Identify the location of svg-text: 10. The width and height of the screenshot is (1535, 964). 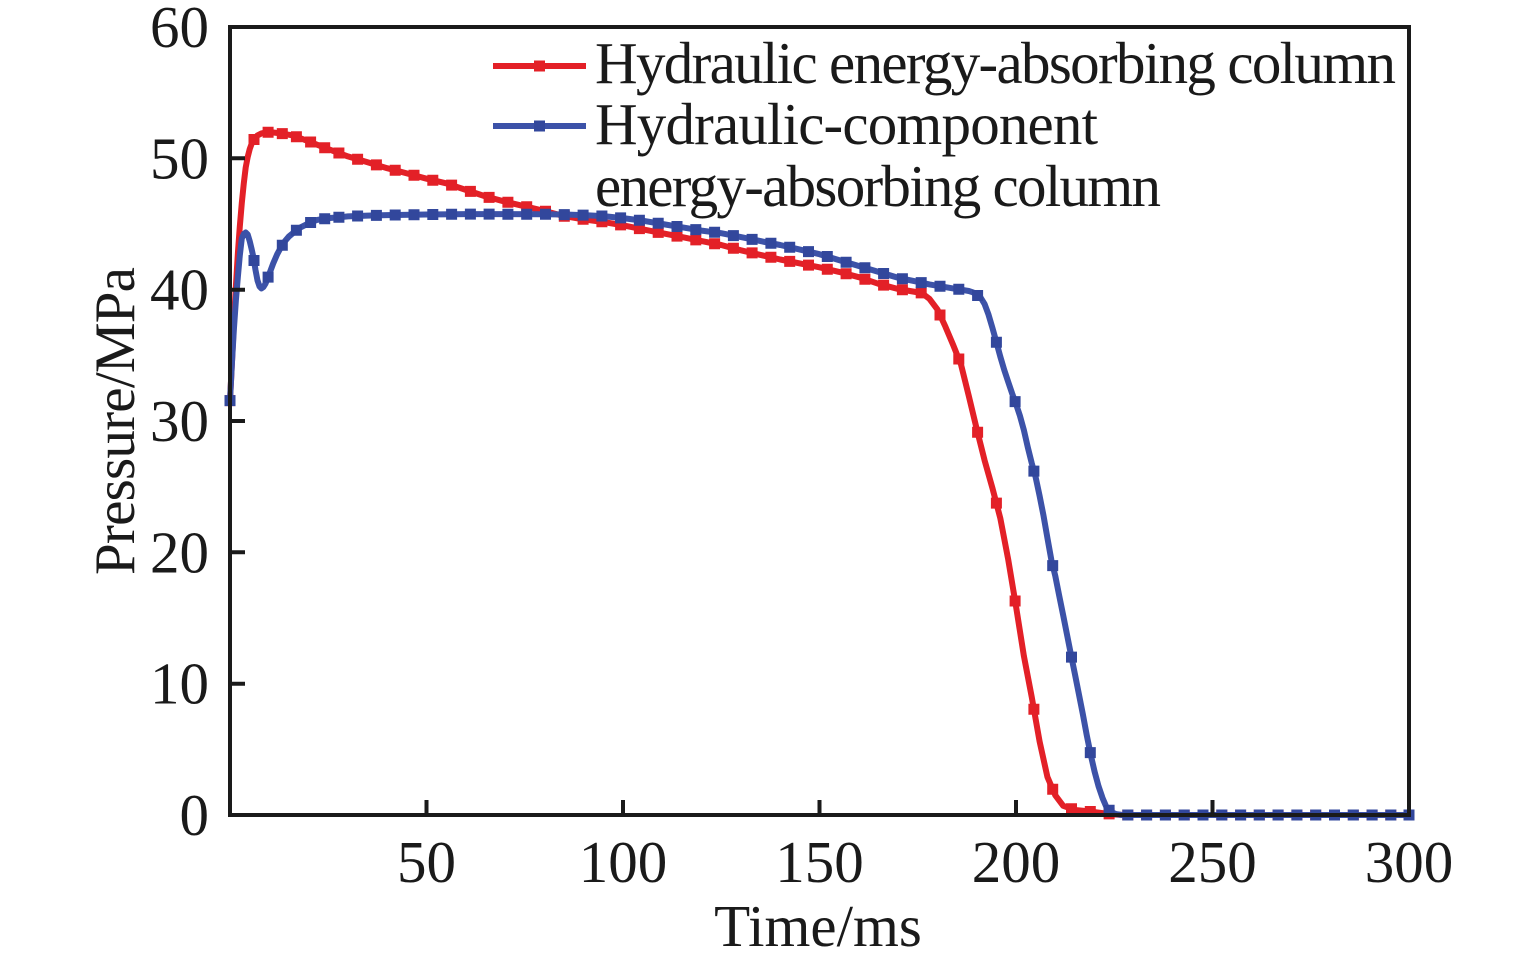
(179, 684).